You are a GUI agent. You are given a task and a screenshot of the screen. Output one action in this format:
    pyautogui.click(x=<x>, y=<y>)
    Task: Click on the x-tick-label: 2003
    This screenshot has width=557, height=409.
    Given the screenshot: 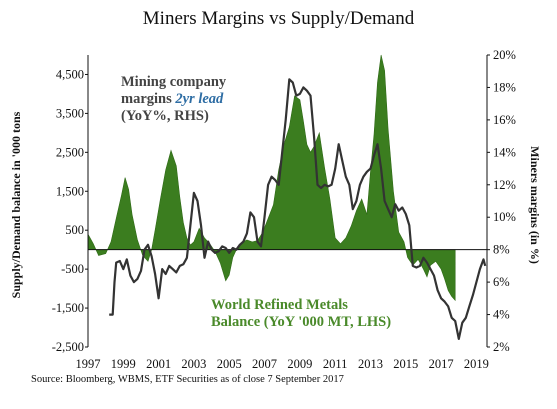 What is the action you would take?
    pyautogui.click(x=193, y=364)
    